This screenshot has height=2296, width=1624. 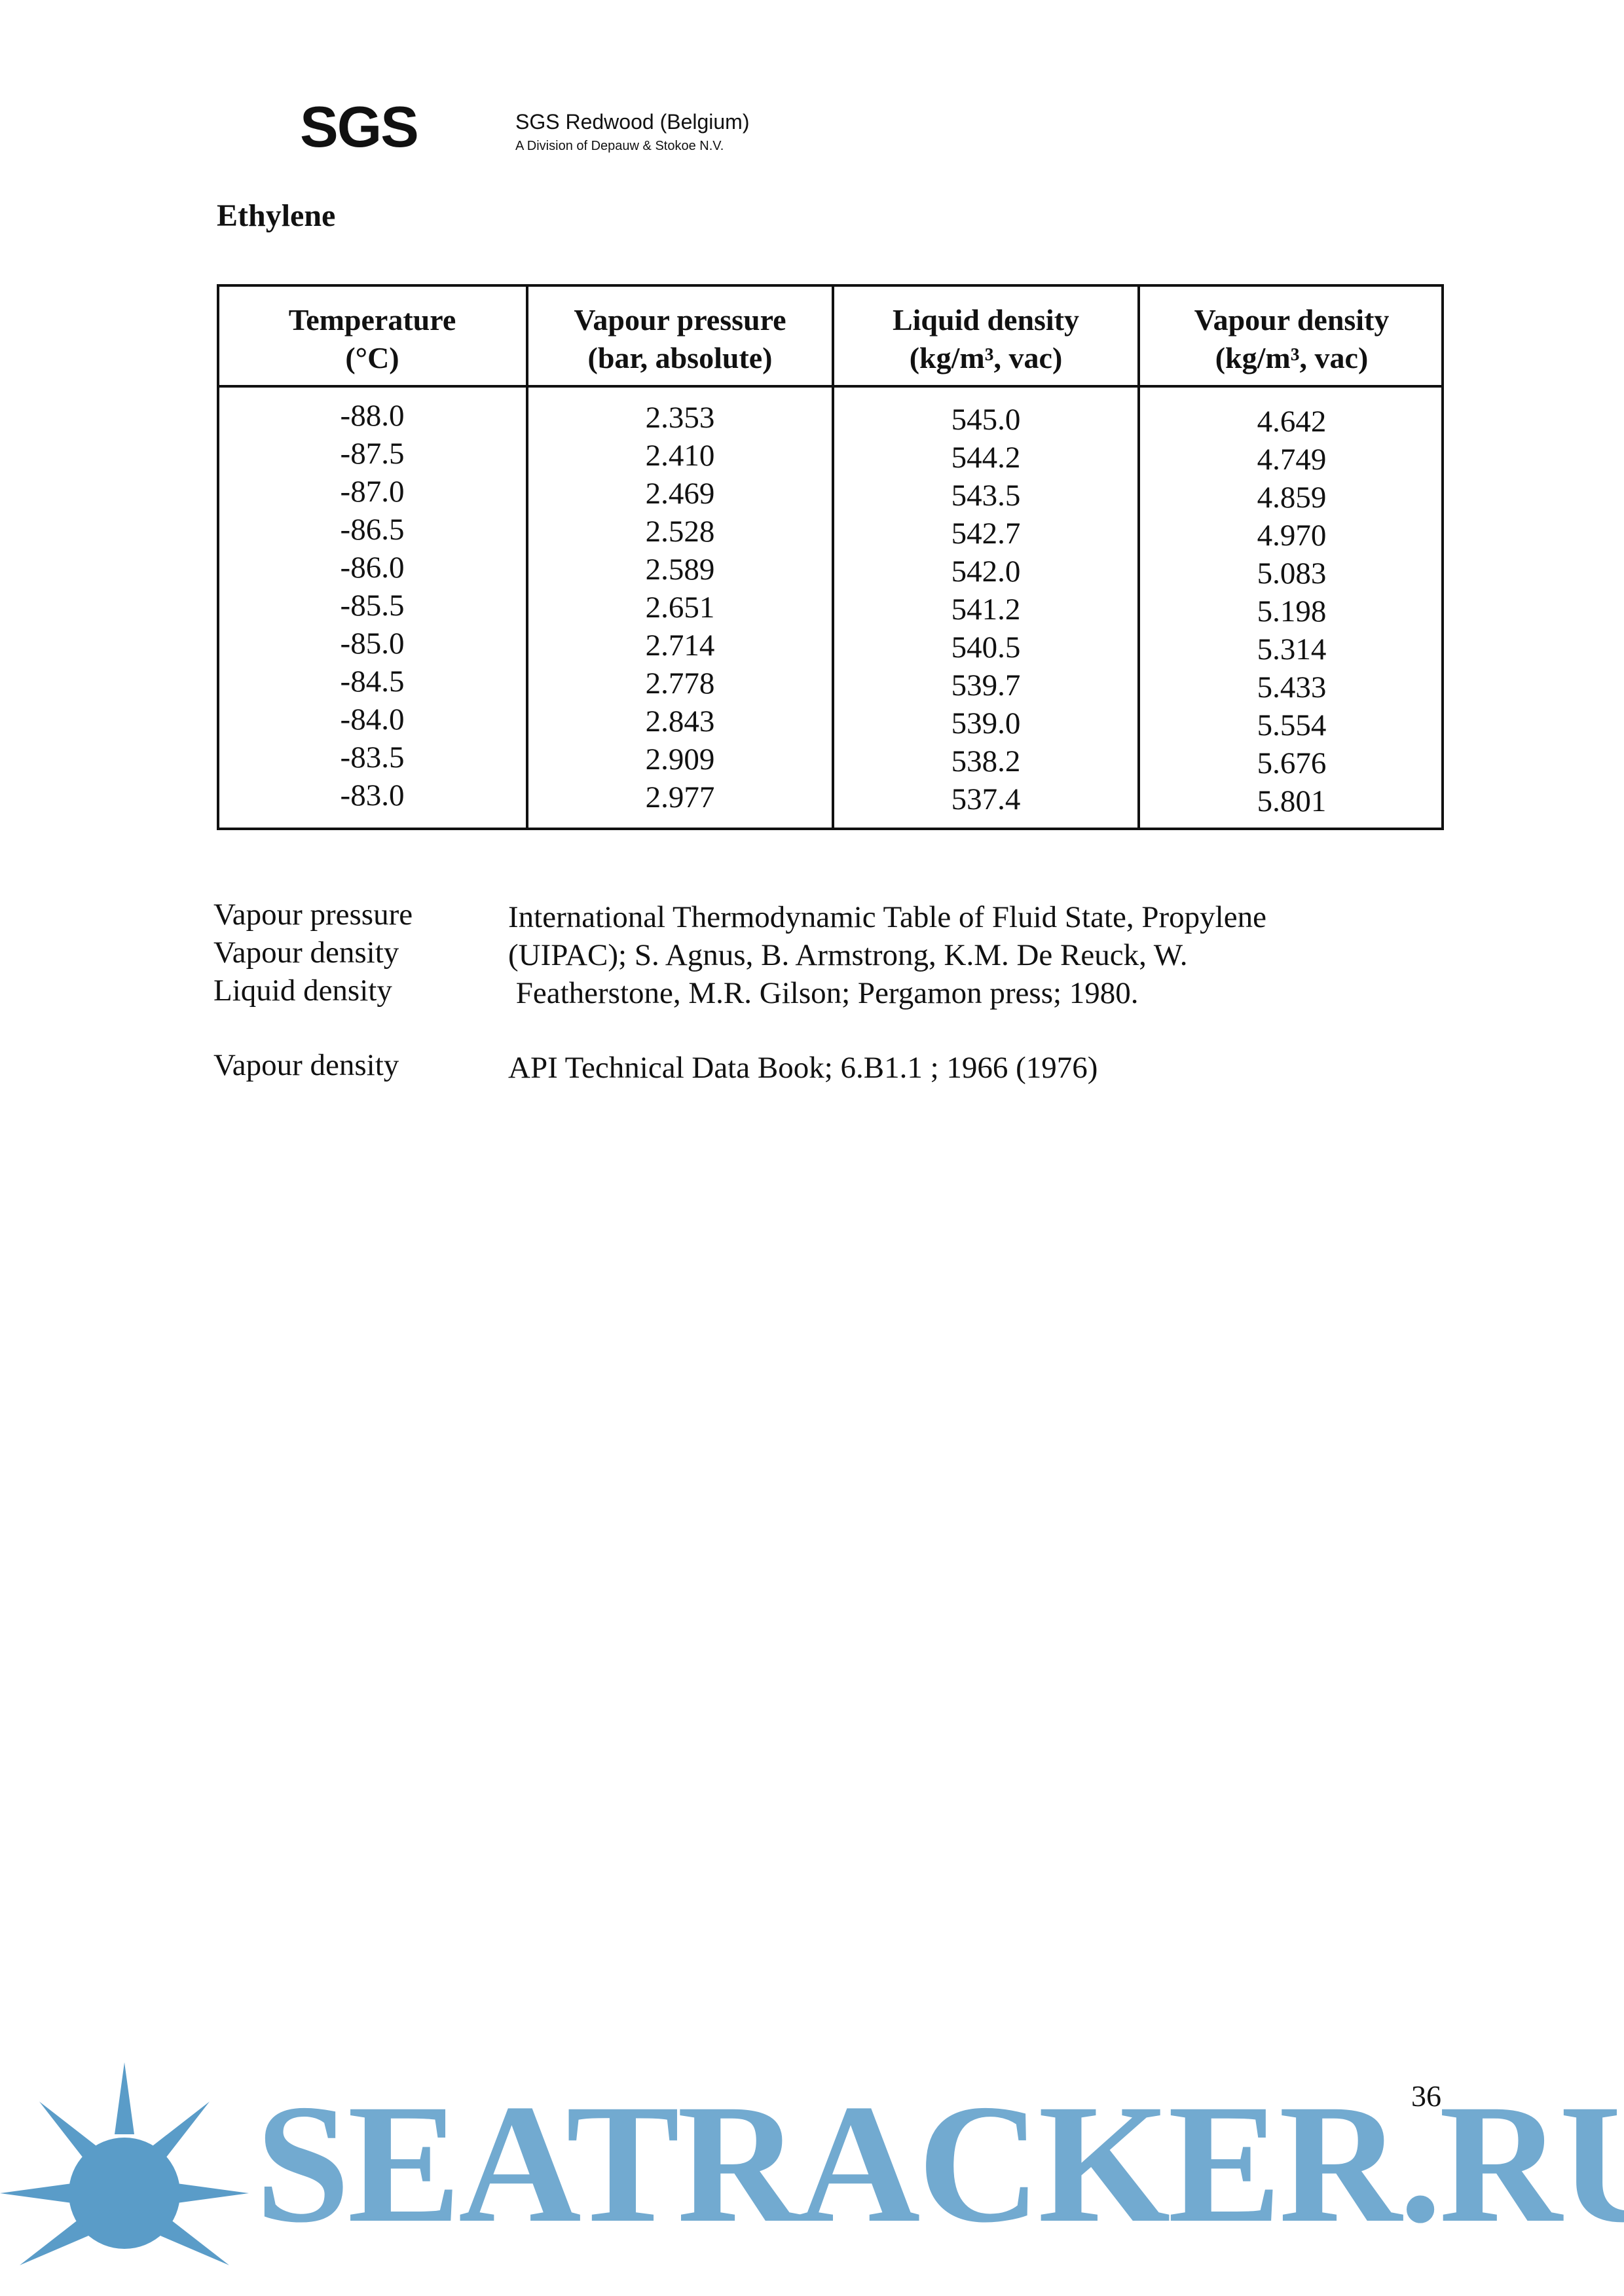 What do you see at coordinates (372, 320) in the screenshot?
I see `column-header: Temperature` at bounding box center [372, 320].